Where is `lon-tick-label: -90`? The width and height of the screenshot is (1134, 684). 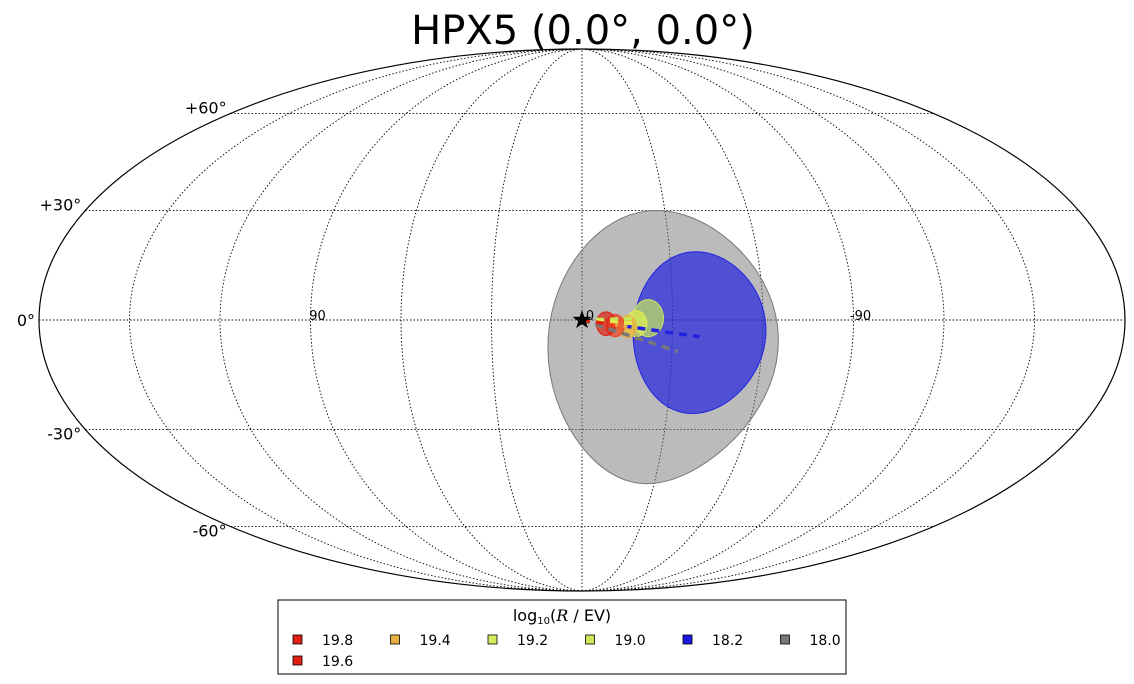
lon-tick-label: -90 is located at coordinates (860, 316).